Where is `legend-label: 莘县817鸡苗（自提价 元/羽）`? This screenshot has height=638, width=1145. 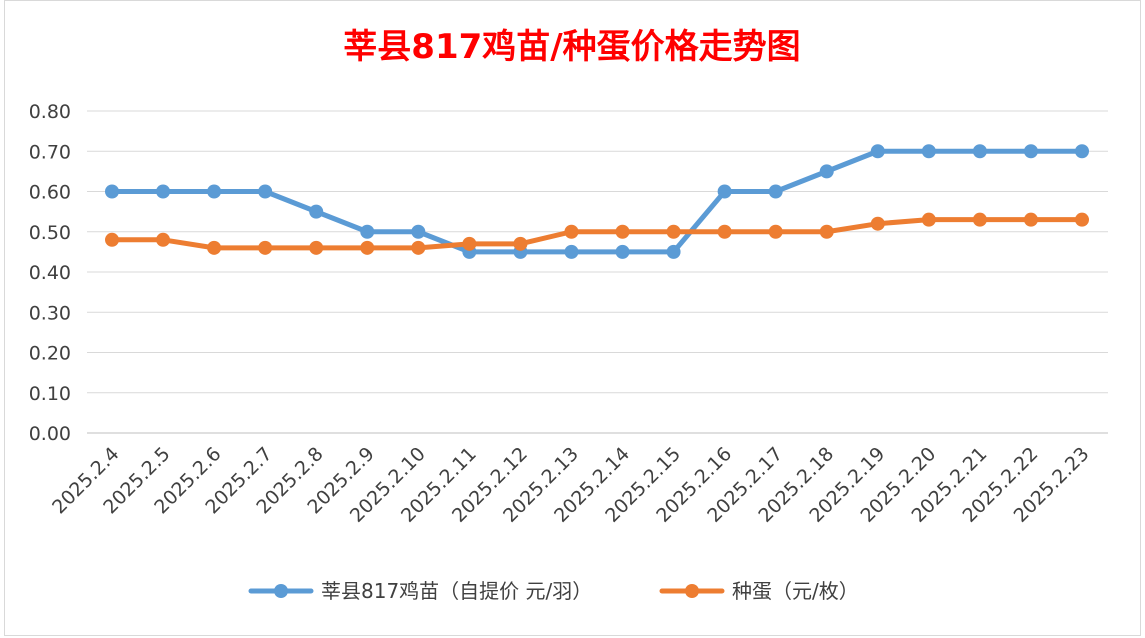 legend-label: 莘县817鸡苗（自提价 元/羽） is located at coordinates (456, 591).